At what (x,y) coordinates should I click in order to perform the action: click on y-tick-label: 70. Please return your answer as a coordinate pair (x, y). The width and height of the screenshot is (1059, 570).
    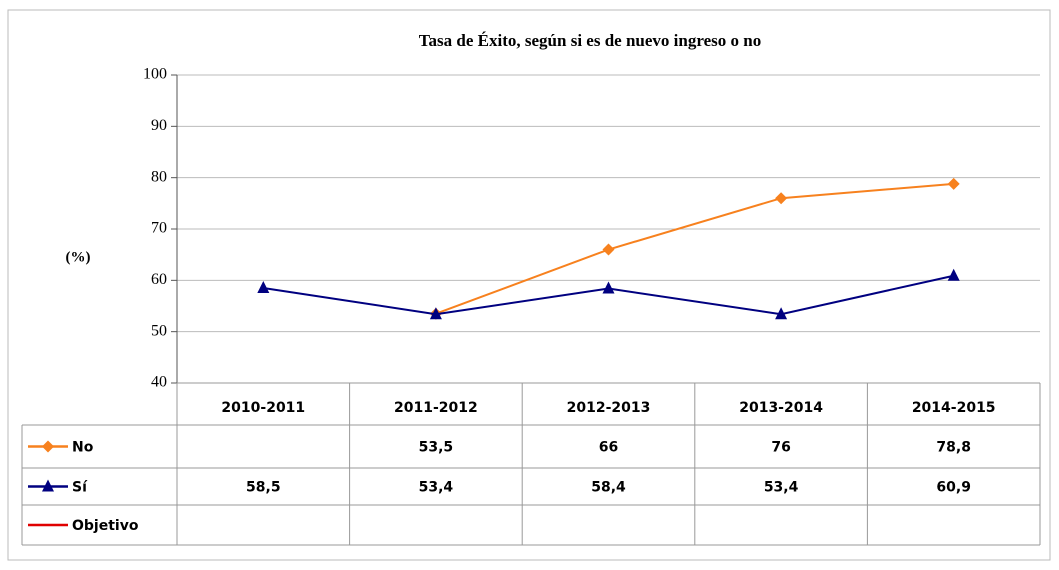
    Looking at the image, I should click on (159, 228).